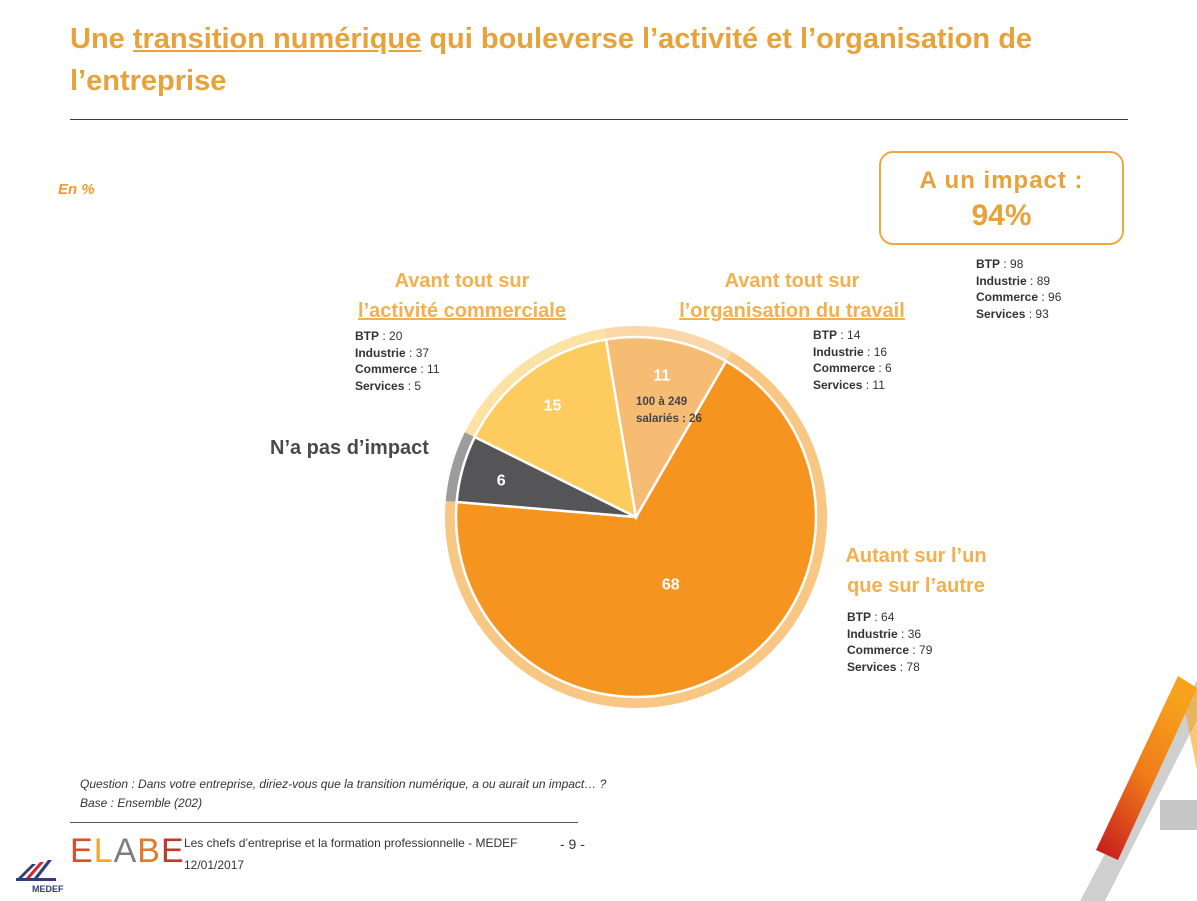 This screenshot has height=901, width=1197. I want to click on title-divider, so click(599, 119).